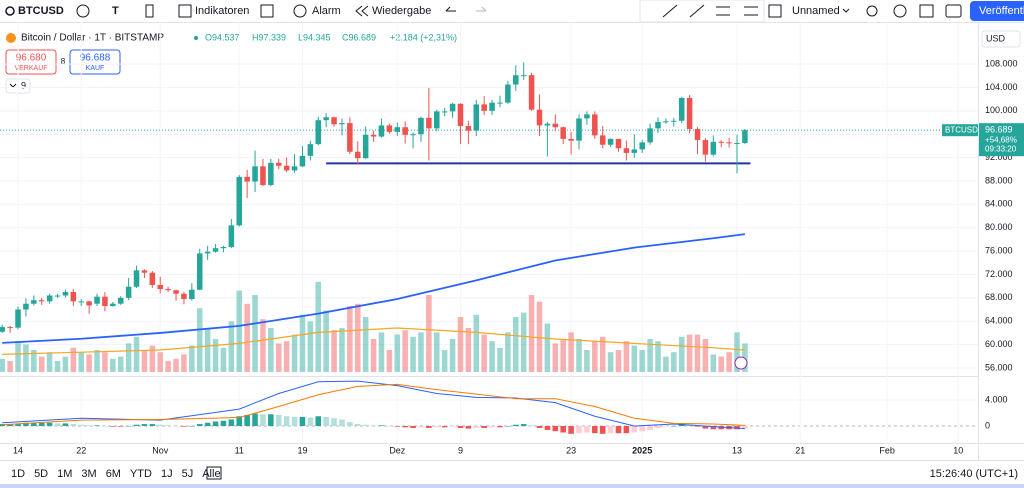  What do you see at coordinates (115, 11) in the screenshot?
I see `interval: T` at bounding box center [115, 11].